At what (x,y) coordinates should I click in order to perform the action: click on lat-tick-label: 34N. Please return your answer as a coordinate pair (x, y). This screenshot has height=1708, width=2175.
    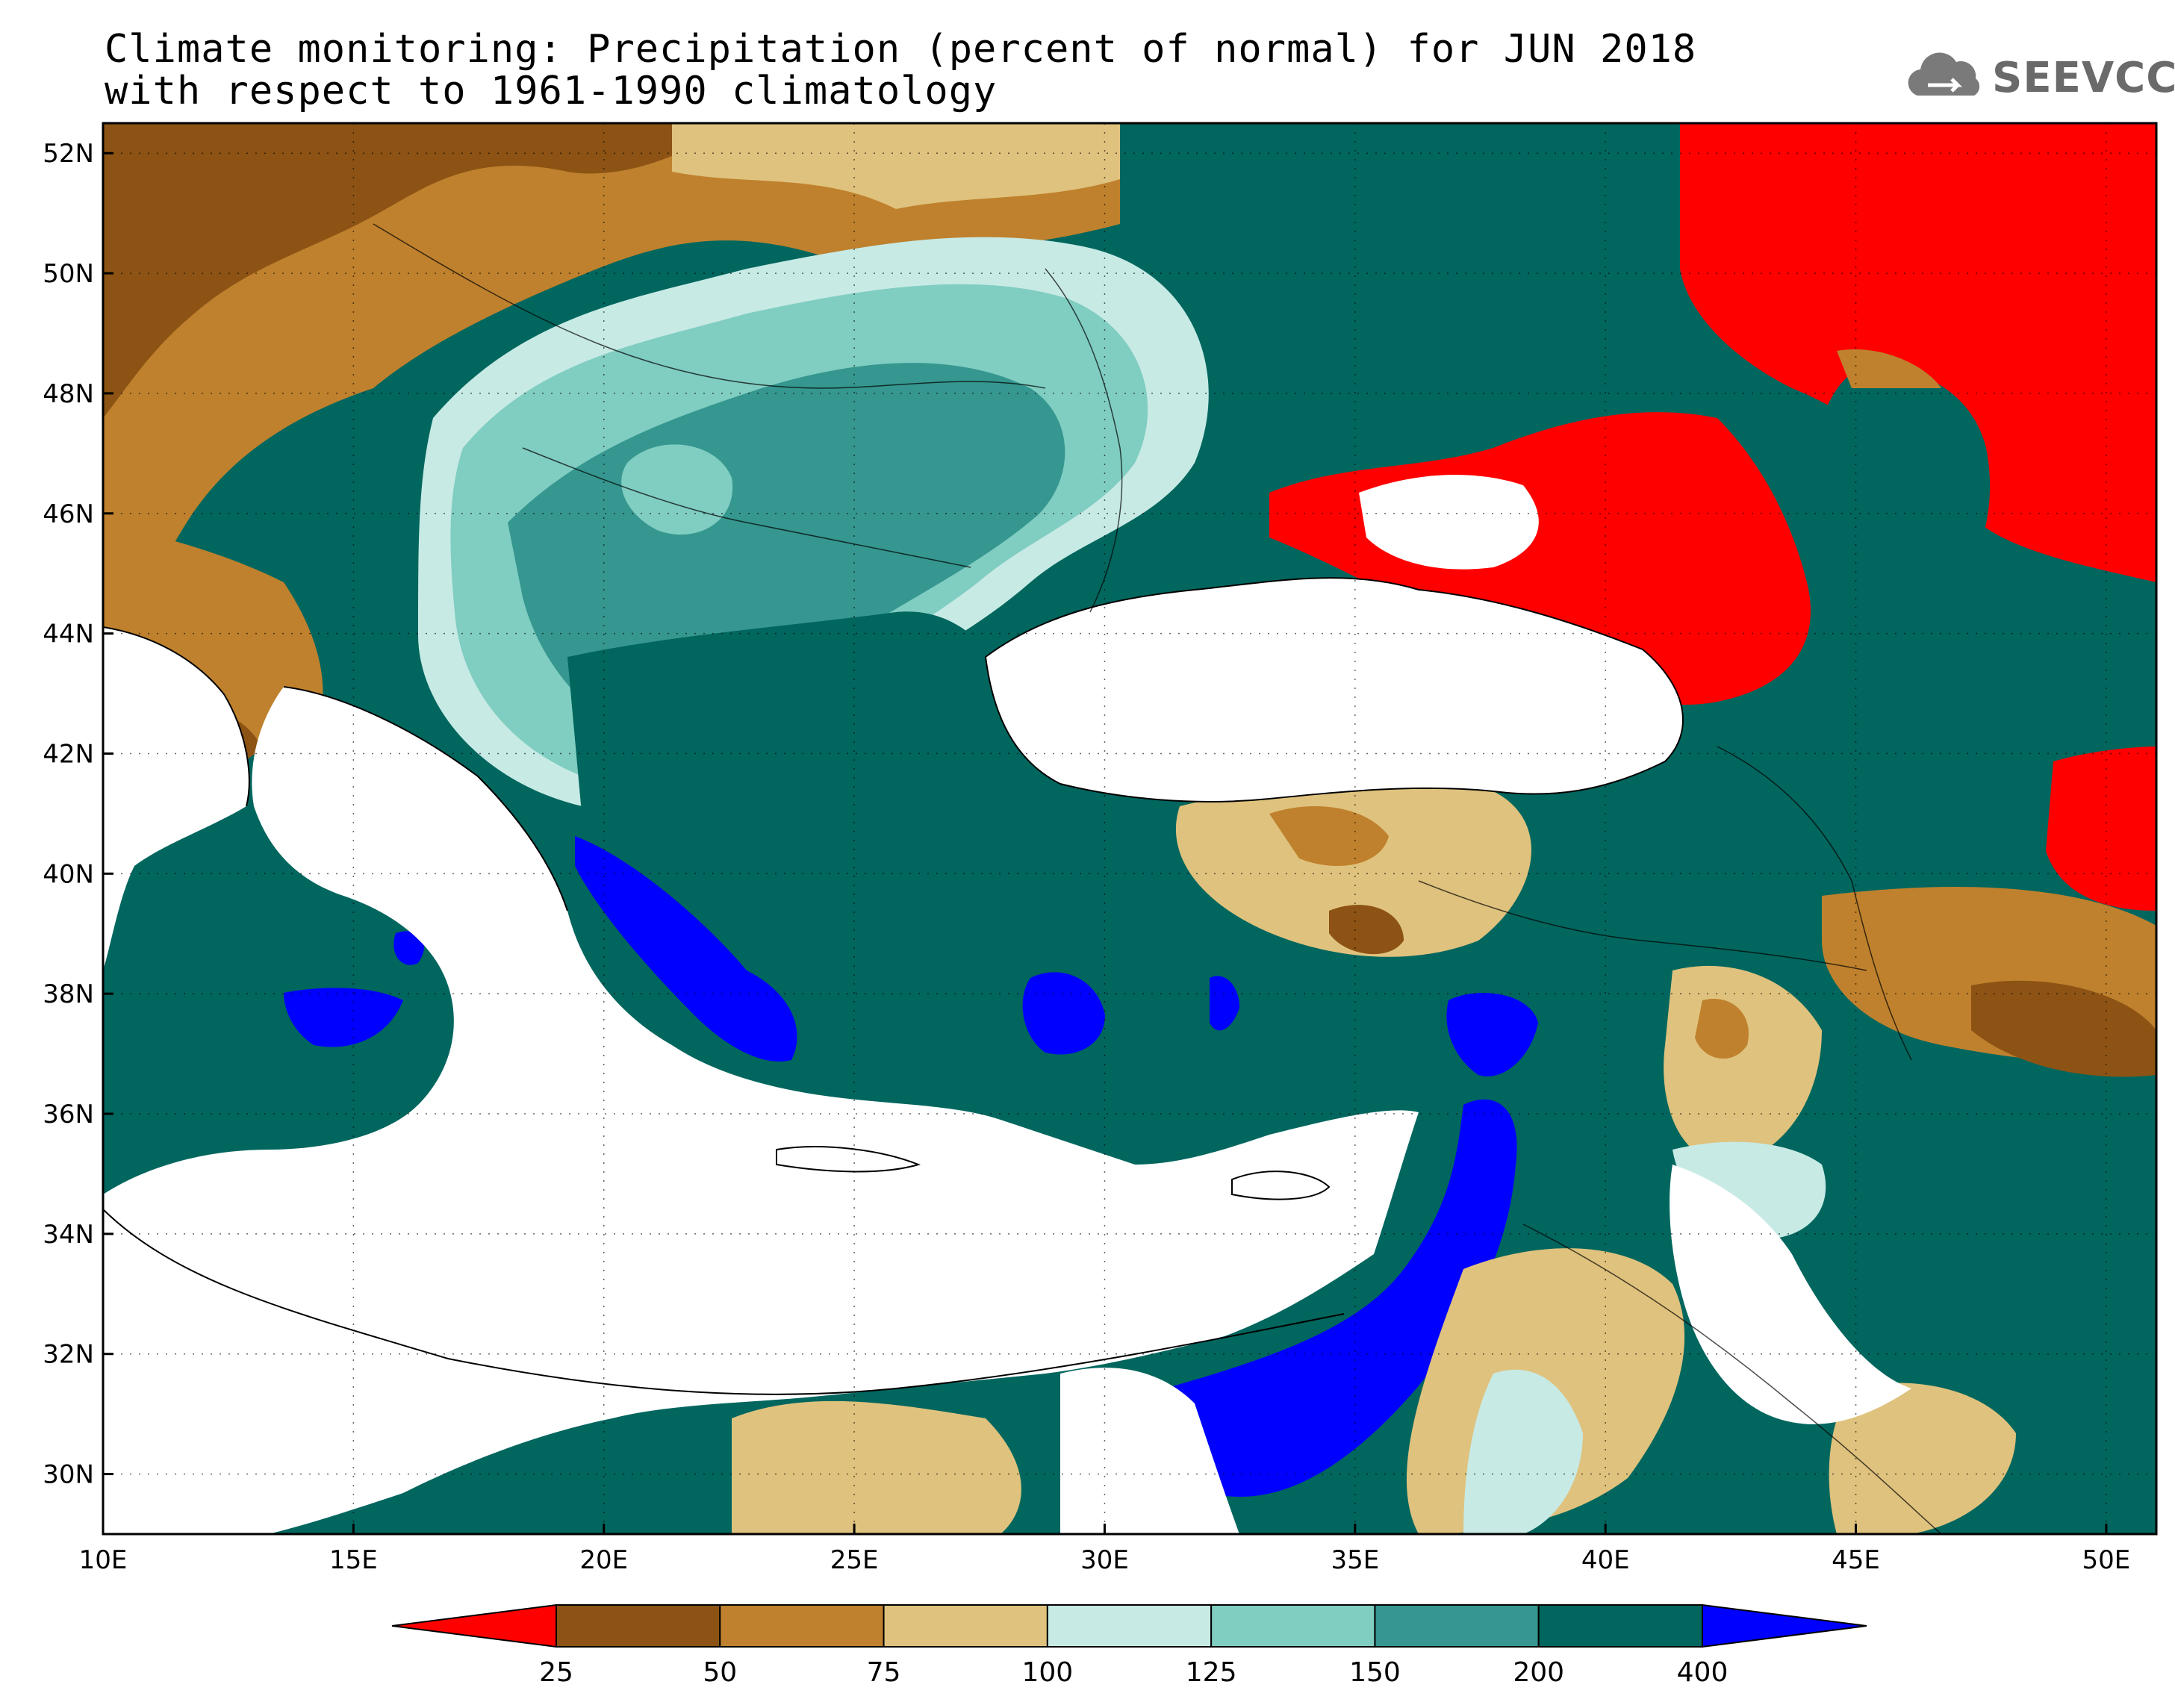
    Looking at the image, I should click on (68, 1235).